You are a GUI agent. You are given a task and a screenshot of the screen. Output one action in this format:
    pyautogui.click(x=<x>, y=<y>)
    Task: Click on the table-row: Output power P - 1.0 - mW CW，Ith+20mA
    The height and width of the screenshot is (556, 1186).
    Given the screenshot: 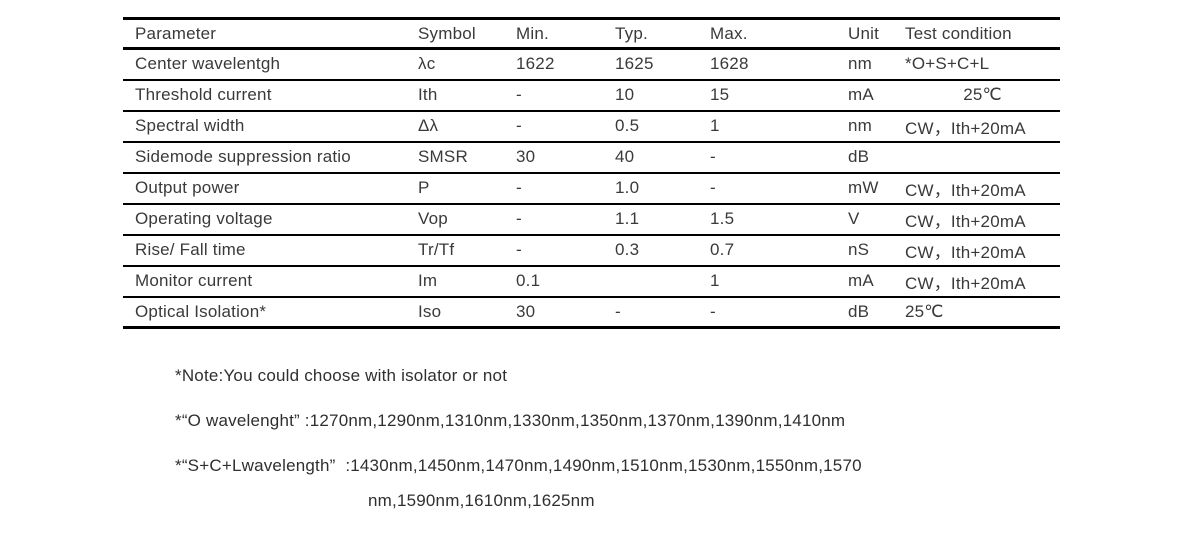 What is the action you would take?
    pyautogui.click(x=591, y=188)
    